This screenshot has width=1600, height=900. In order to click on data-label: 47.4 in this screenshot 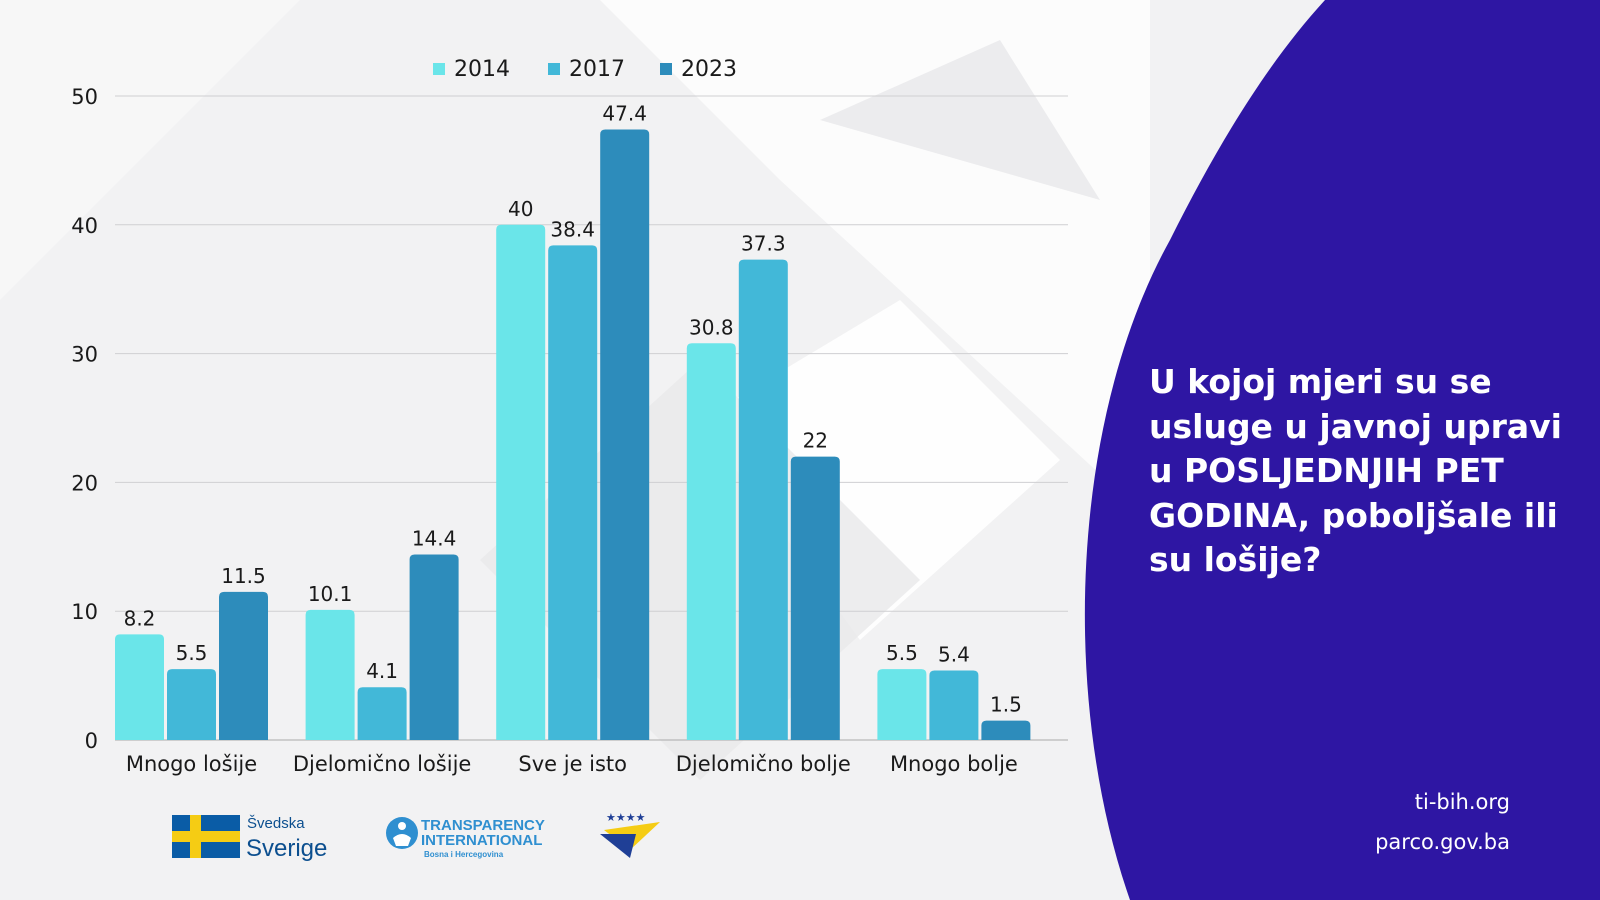, I will do `click(624, 113)`.